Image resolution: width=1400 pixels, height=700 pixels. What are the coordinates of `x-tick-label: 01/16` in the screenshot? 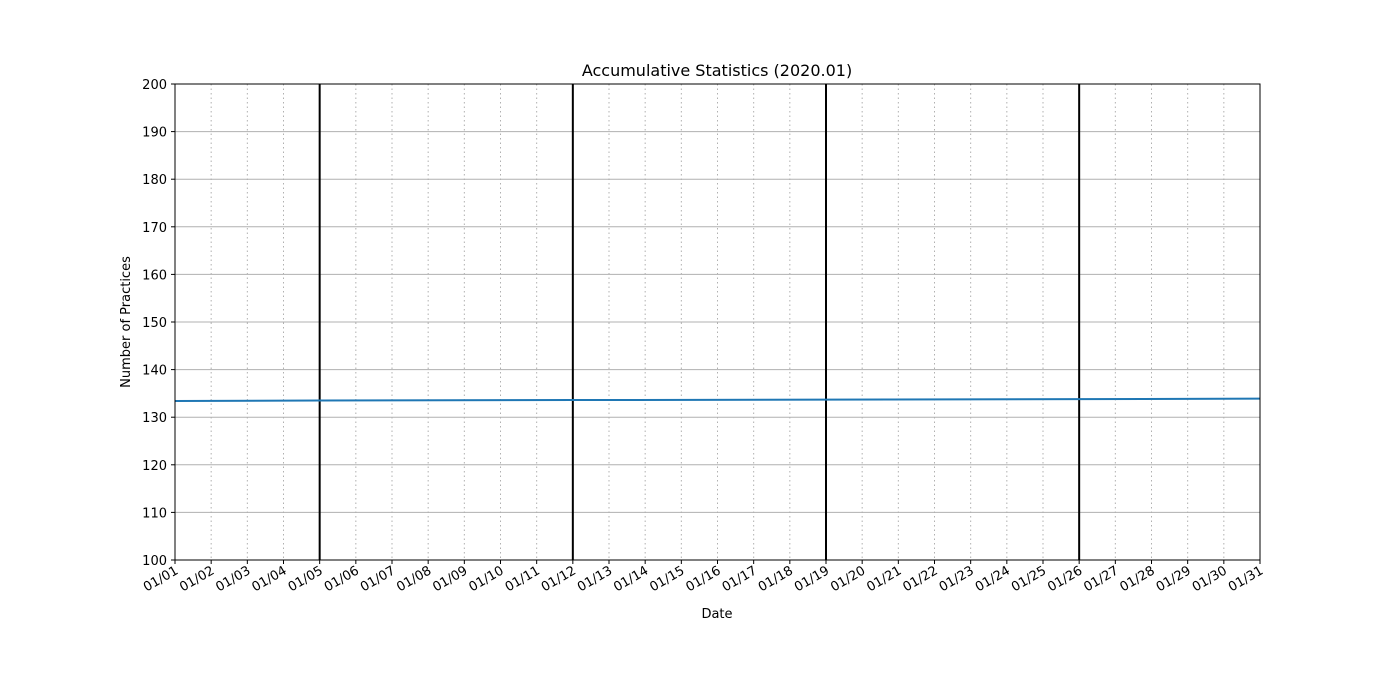 It's located at (704, 579).